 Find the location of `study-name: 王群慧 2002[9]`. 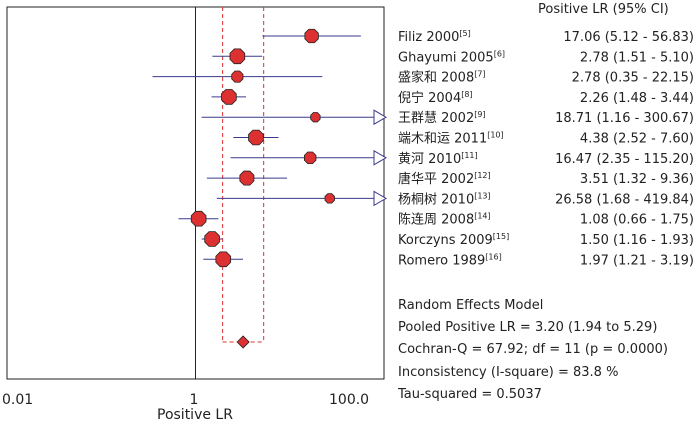

study-name: 王群慧 2002[9] is located at coordinates (442, 118).